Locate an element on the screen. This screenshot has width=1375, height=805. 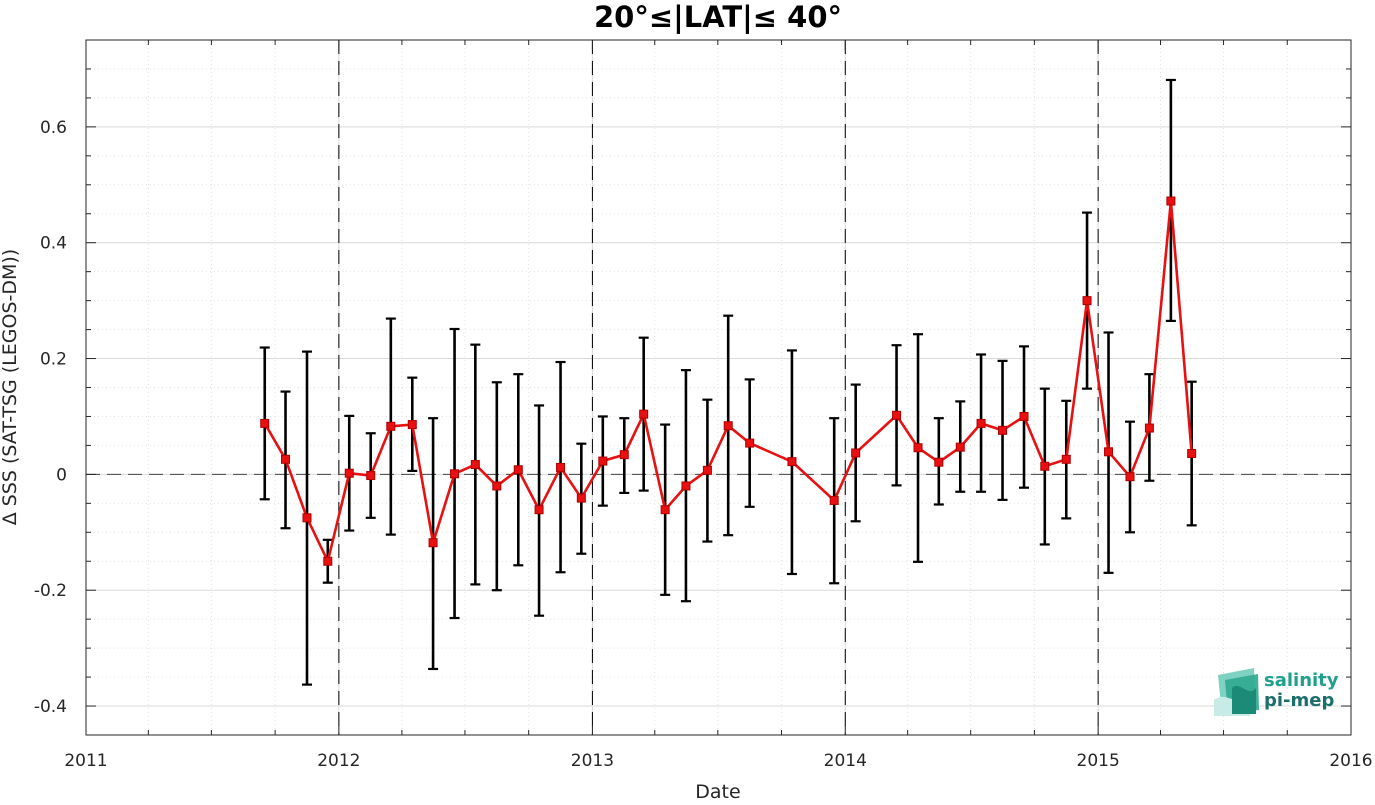
y-tick-label: 0.2 is located at coordinates (53, 360).